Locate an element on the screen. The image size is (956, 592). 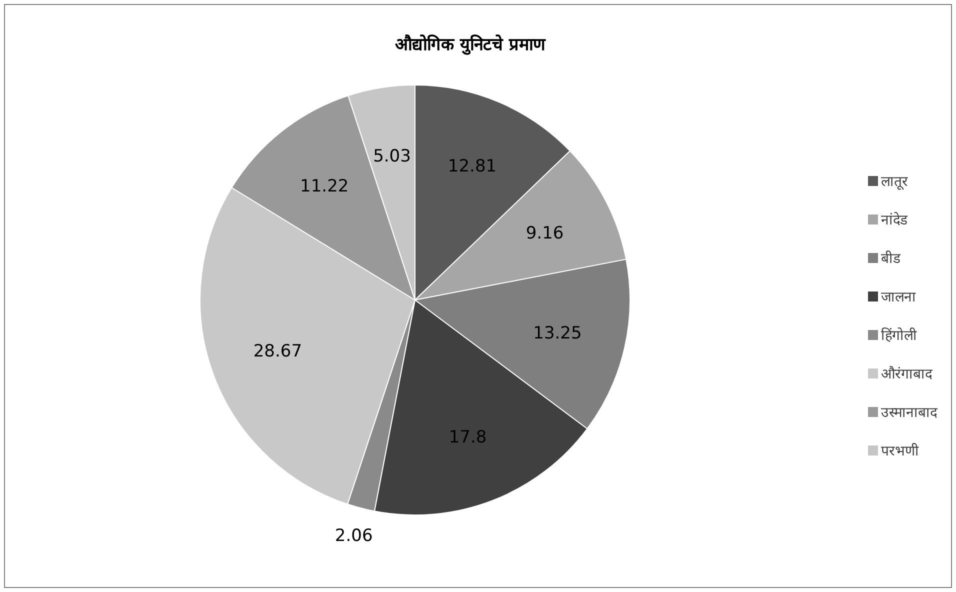
data-label: 5.03 is located at coordinates (392, 156).